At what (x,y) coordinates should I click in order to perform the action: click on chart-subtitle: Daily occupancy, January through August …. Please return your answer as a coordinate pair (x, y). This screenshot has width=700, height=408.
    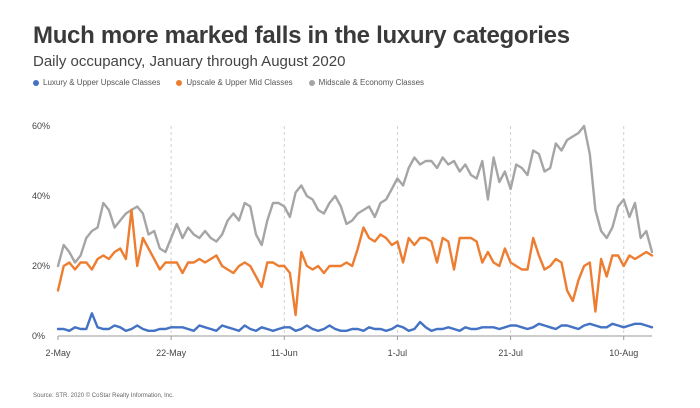
    Looking at the image, I should click on (189, 61).